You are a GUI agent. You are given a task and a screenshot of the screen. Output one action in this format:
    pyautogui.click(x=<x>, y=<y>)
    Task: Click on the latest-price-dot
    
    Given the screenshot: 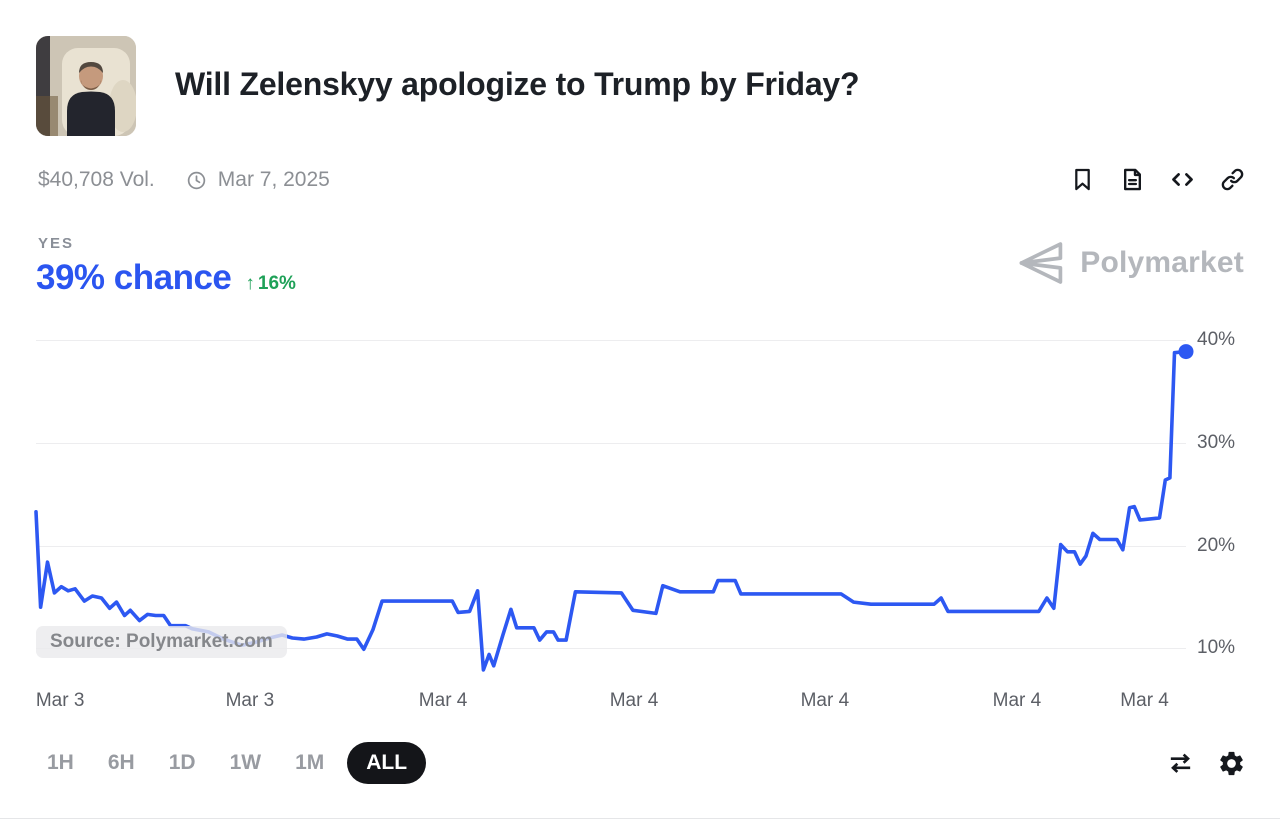 What is the action you would take?
    pyautogui.click(x=1186, y=352)
    